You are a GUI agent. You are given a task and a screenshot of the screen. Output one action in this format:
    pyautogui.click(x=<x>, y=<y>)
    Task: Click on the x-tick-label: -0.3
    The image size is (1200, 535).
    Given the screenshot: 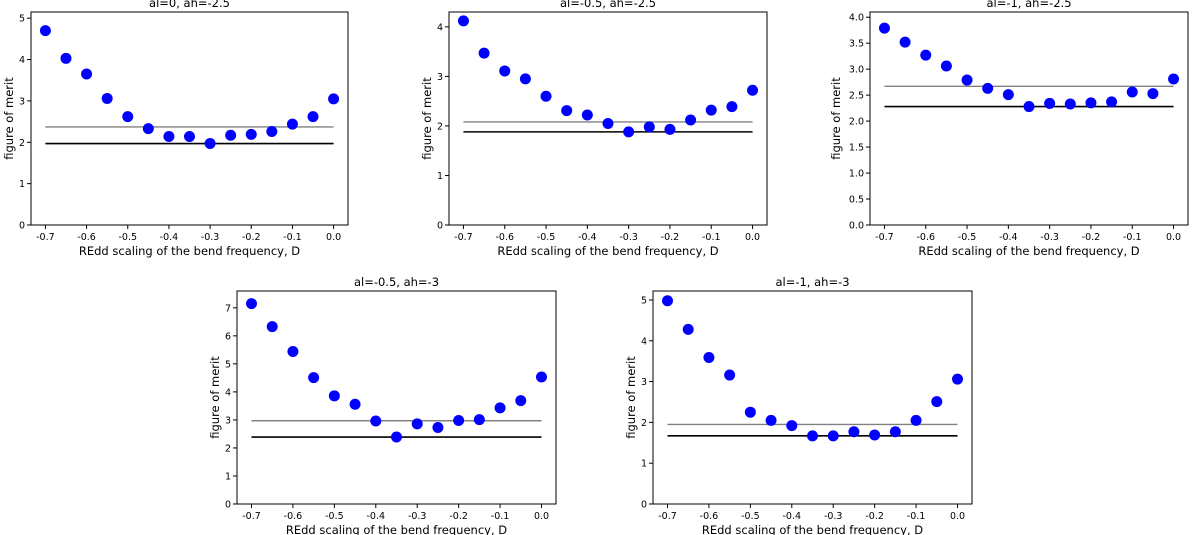 What is the action you would take?
    pyautogui.click(x=210, y=237)
    